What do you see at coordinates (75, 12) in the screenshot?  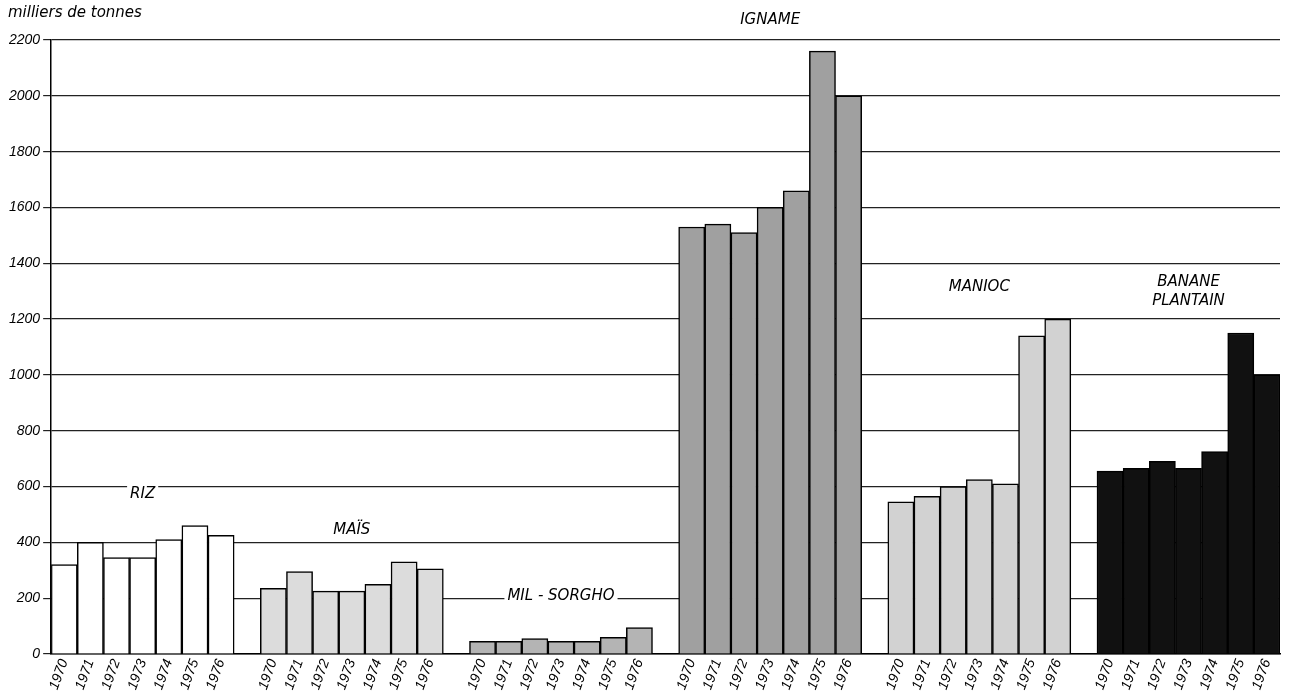 I see `y-axis-title: milliers de tonnes` at bounding box center [75, 12].